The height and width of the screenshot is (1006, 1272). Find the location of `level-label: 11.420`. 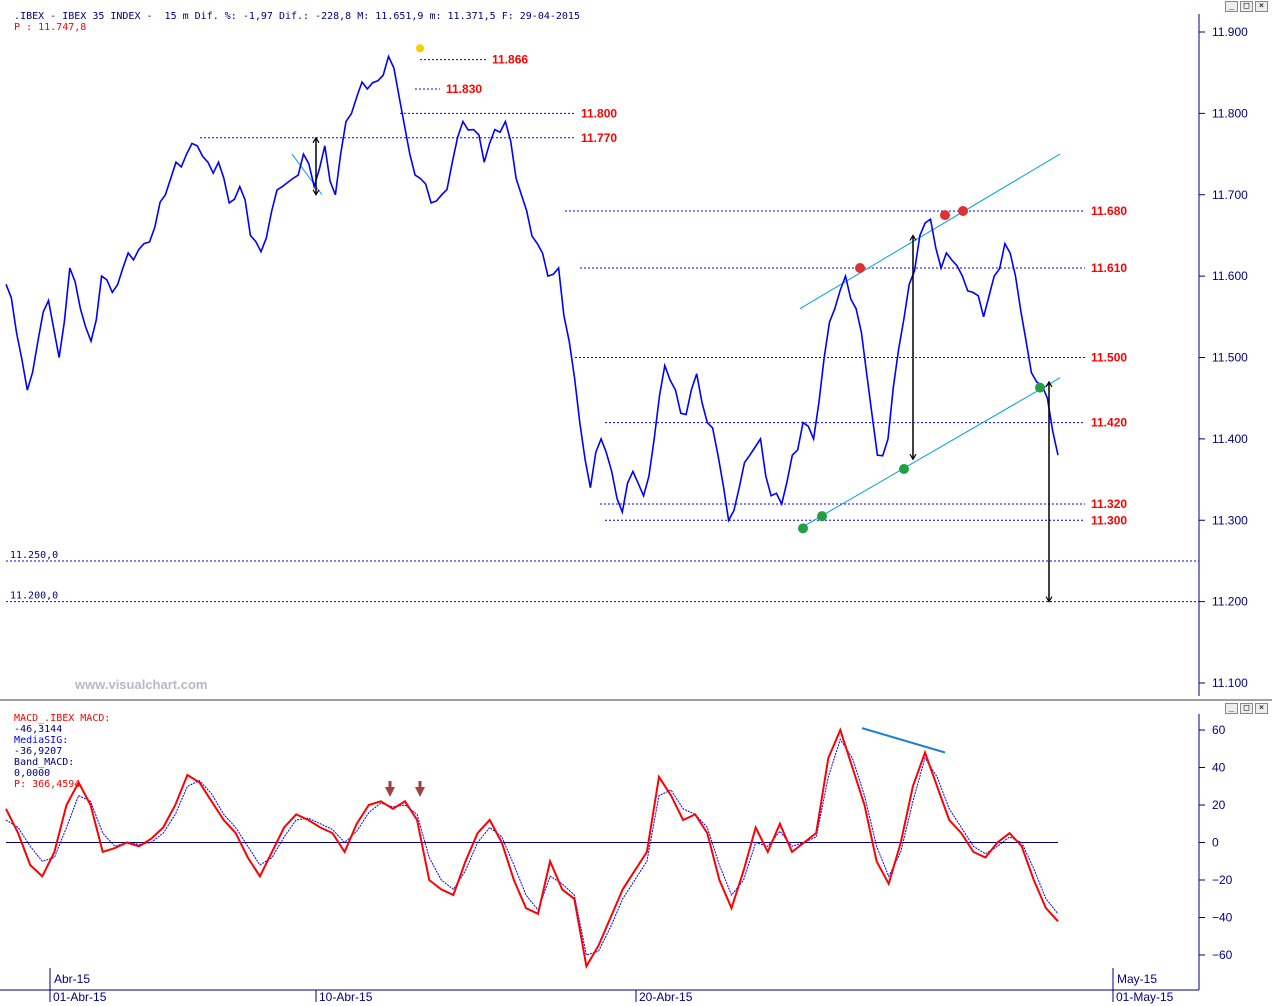

level-label: 11.420 is located at coordinates (1109, 423).